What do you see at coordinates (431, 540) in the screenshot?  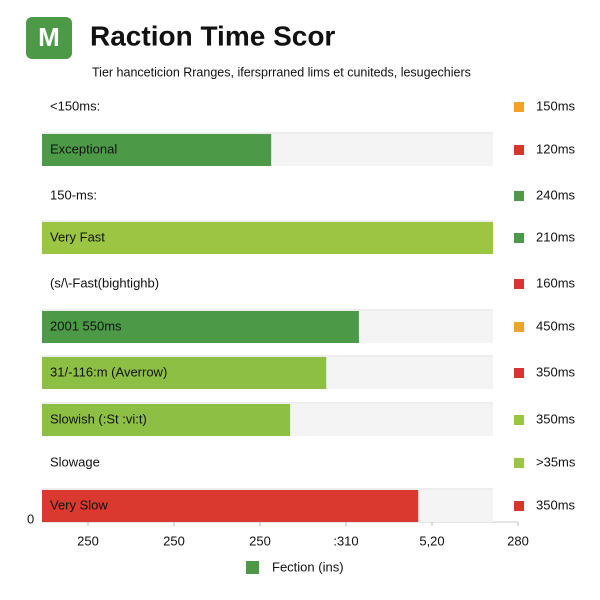 I see `x-tick-label: 5,20` at bounding box center [431, 540].